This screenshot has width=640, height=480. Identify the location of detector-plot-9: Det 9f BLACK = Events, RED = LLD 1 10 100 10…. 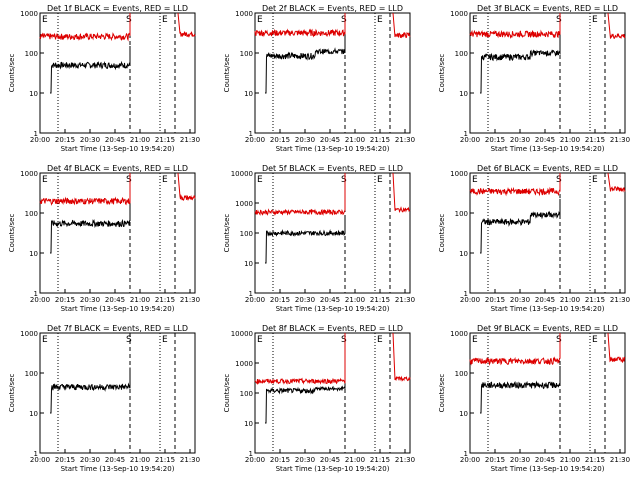
(534, 398).